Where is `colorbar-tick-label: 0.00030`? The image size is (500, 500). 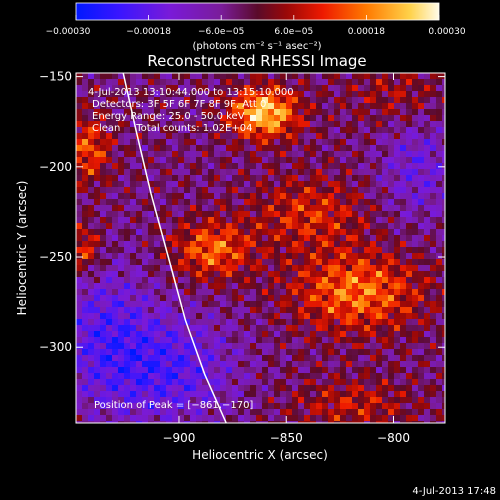 colorbar-tick-label: 0.00030 is located at coordinates (446, 32).